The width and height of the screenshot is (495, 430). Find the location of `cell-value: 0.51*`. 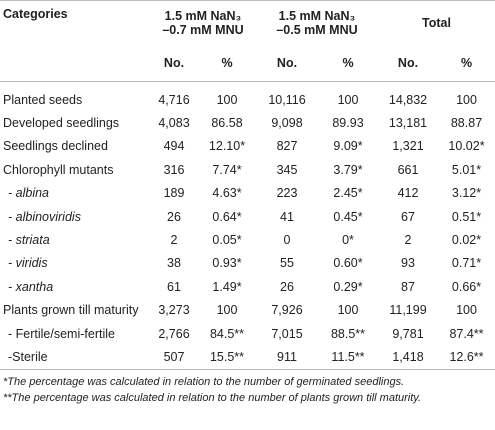

cell-value: 0.51* is located at coordinates (466, 216).